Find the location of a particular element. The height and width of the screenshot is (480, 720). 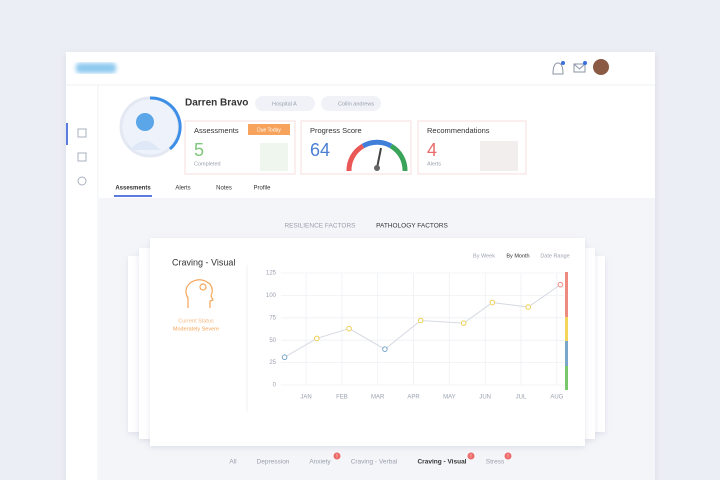

factor-tab: PATHOLOGY FACTORS is located at coordinates (412, 226).